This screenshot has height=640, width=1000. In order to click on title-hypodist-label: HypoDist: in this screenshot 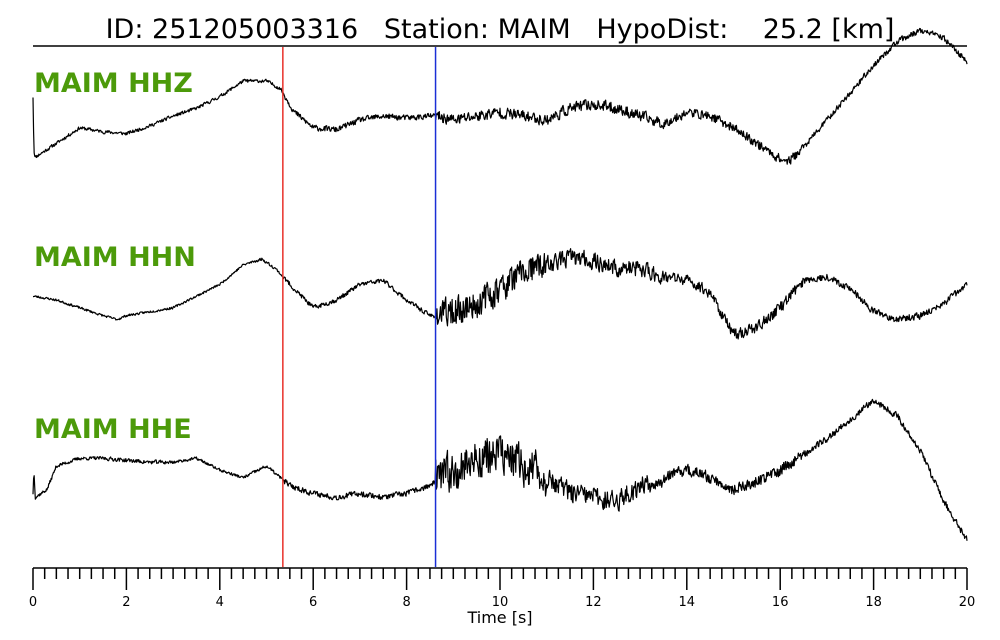, I will do `click(662, 29)`.